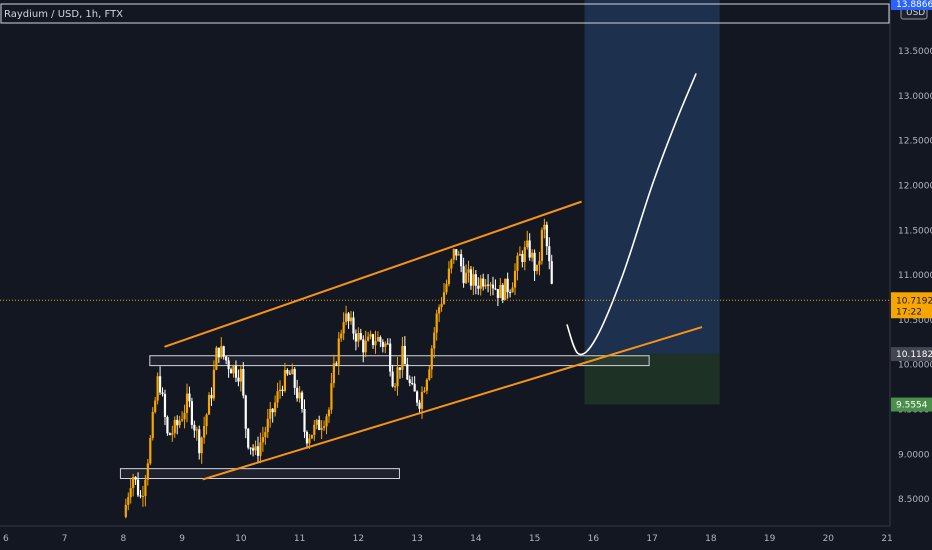 Image resolution: width=932 pixels, height=550 pixels. What do you see at coordinates (373, 274) in the screenshot?
I see `upper-channel-line` at bounding box center [373, 274].